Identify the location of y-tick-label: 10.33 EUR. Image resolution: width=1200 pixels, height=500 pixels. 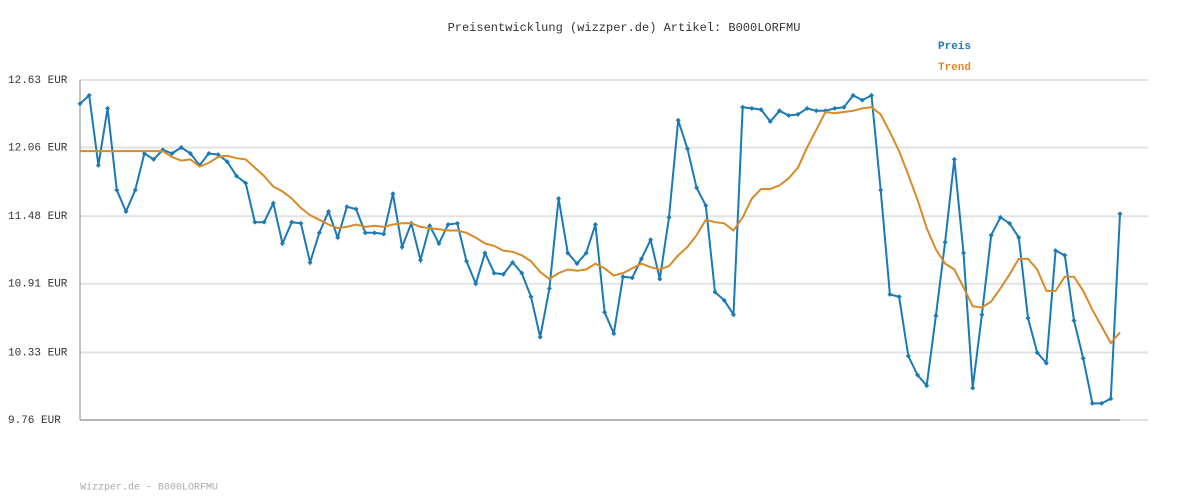
(38, 353).